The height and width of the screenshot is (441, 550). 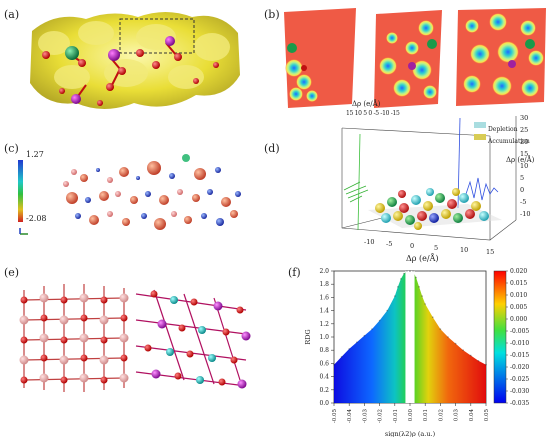 What do you see at coordinates (500, 337) in the screenshot?
I see `colorbar` at bounding box center [500, 337].